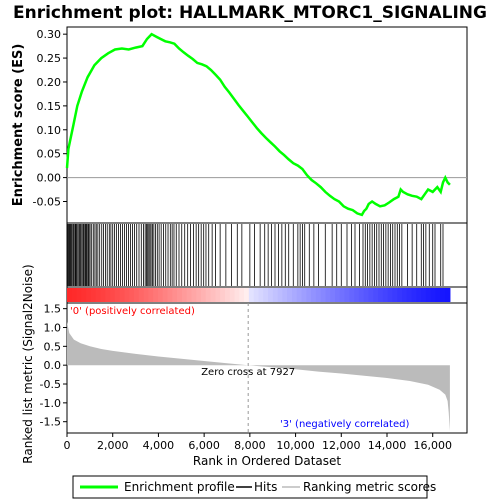  Describe the element at coordinates (369, 487) in the screenshot. I see `legend-label-metric: Ranking metric scores` at that location.